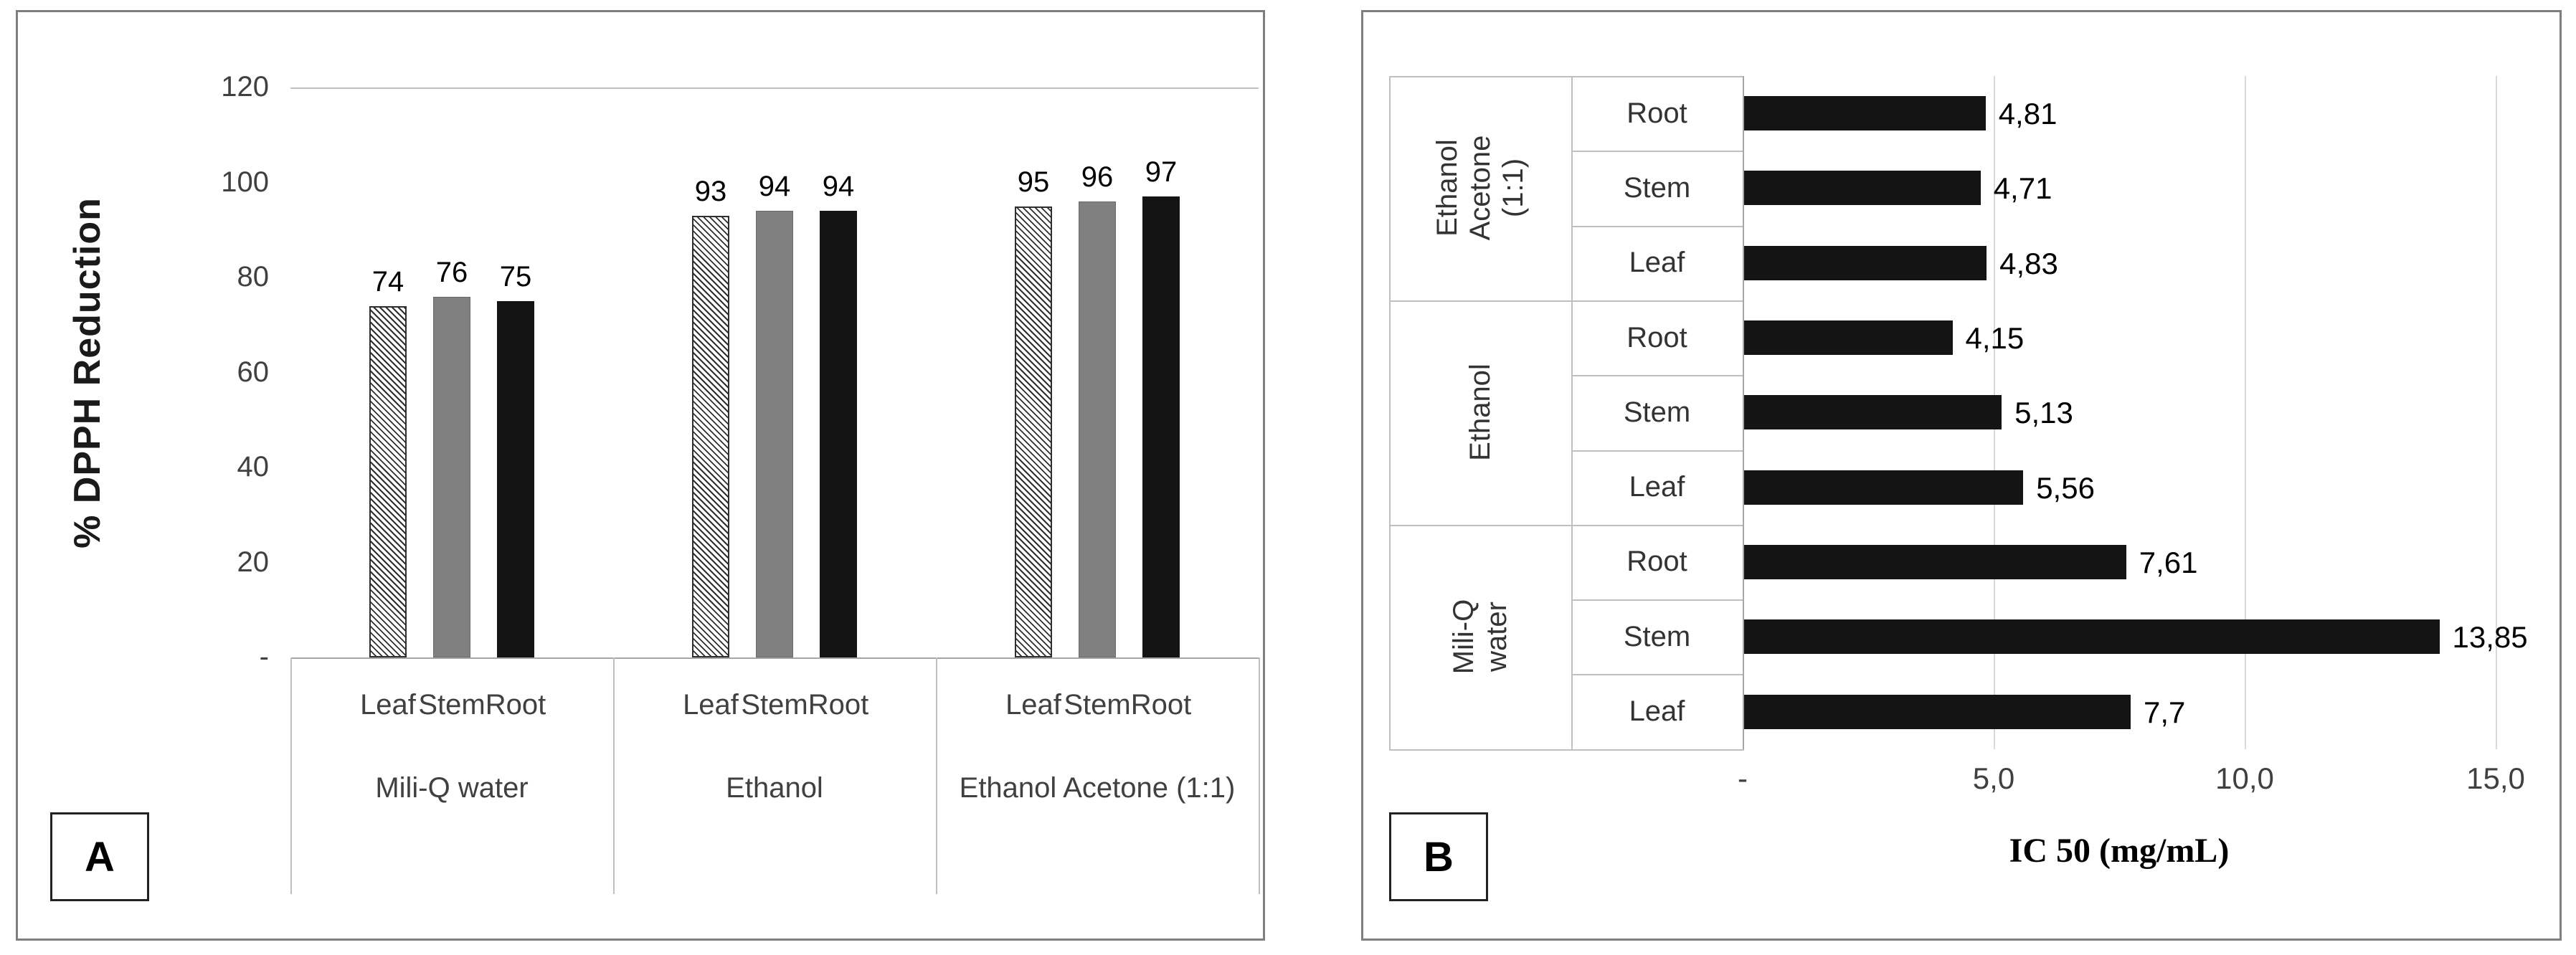 This screenshot has height=955, width=2576. Describe the element at coordinates (2490, 637) in the screenshot. I see `bar-value-label: 13,85` at that location.